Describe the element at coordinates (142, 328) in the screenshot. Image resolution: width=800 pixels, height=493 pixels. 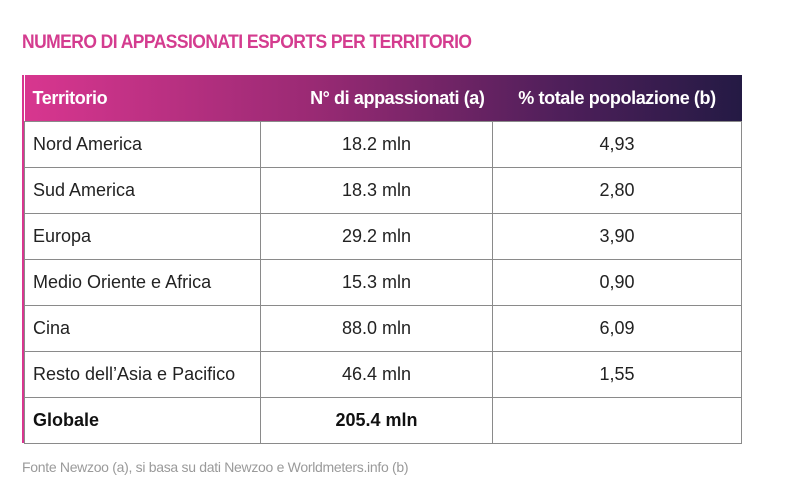
I see `cell-territorio: Cina` at that location.